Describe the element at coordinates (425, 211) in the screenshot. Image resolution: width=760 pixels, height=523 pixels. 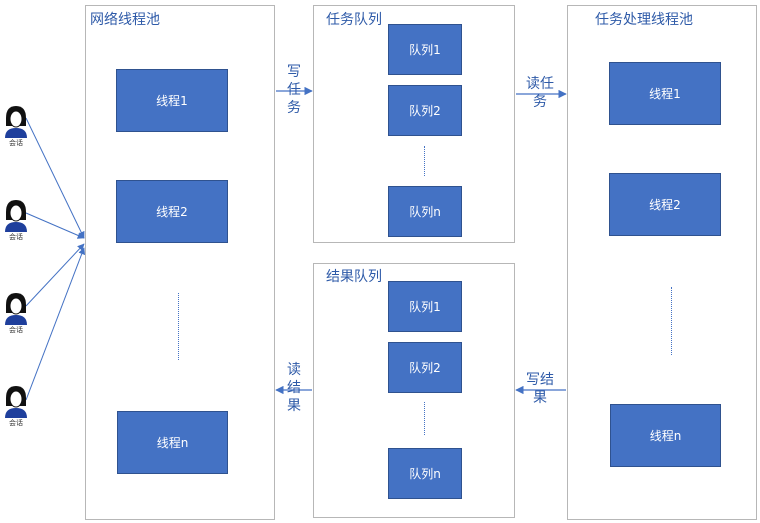
I see `task-queue-item-n: 队列n` at that location.